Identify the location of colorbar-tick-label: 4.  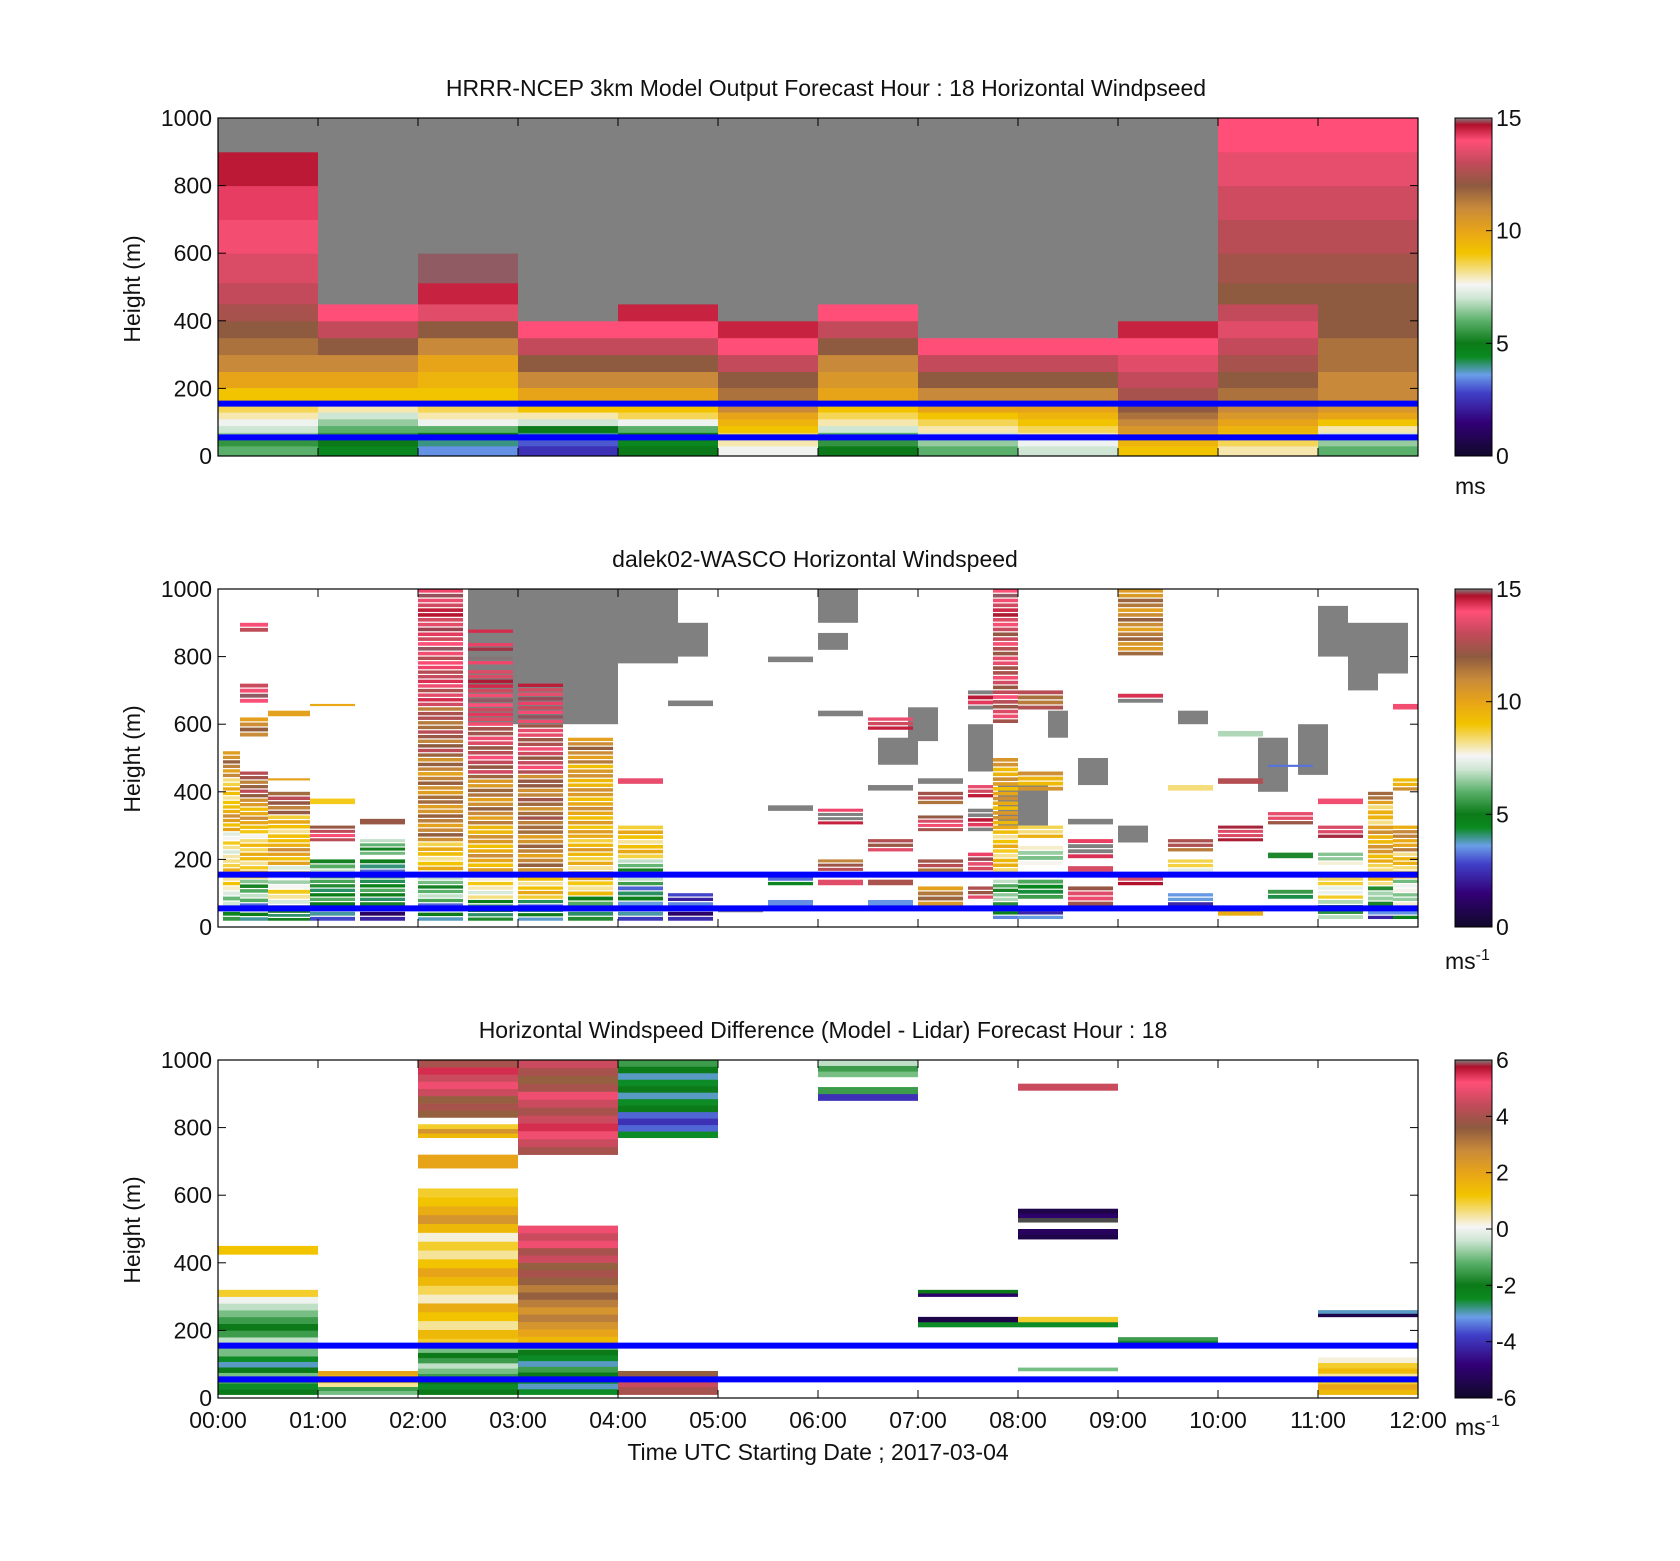
(1502, 1116).